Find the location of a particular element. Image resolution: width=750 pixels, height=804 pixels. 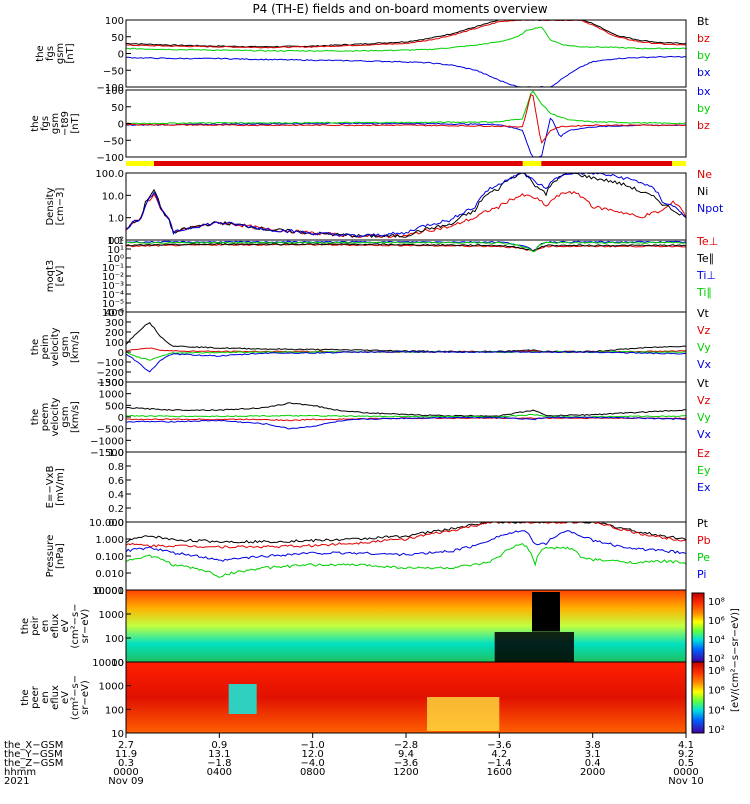

z-gsm-value: −4.0 is located at coordinates (313, 763).